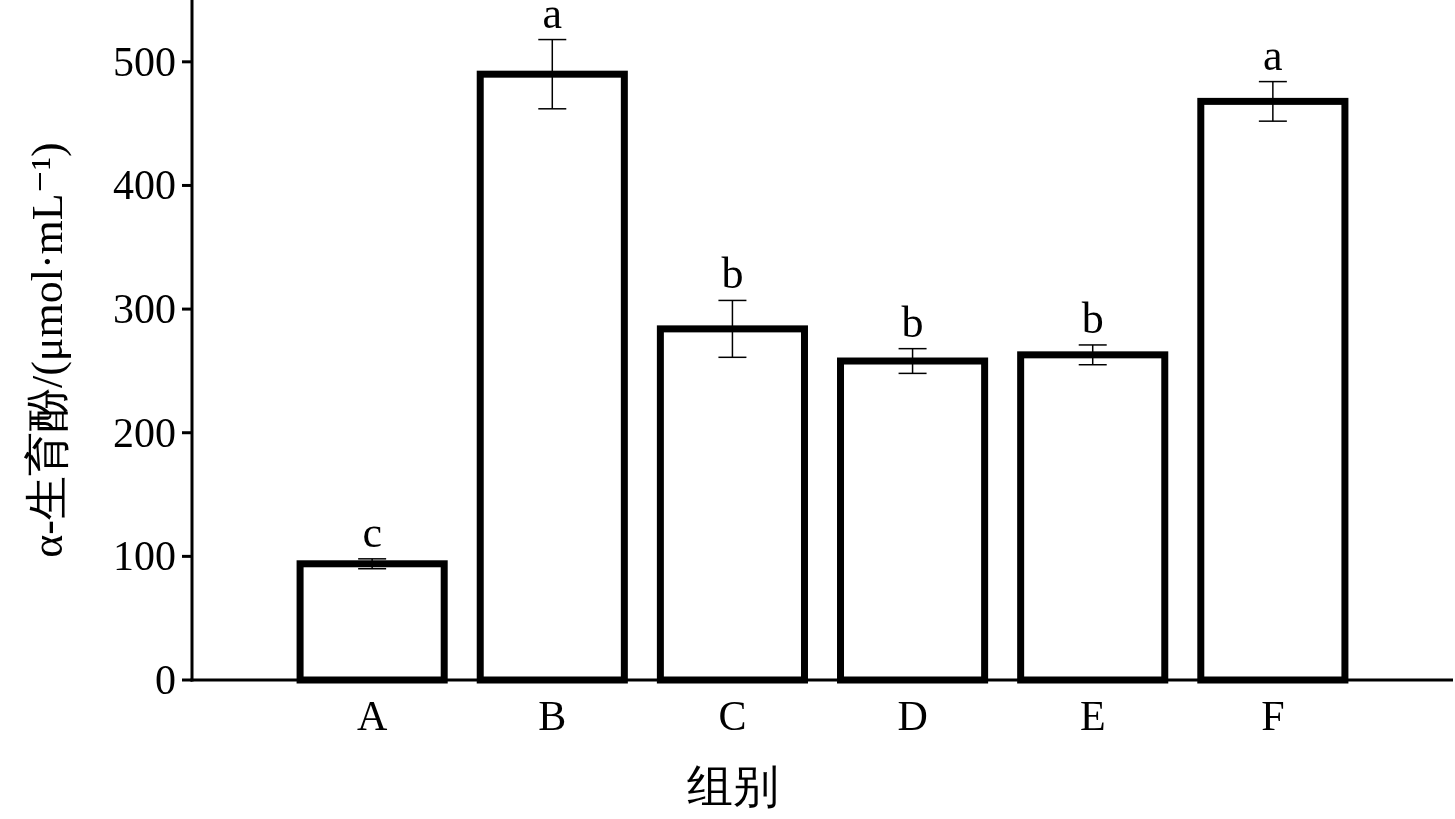 The height and width of the screenshot is (819, 1455). Describe the element at coordinates (144, 309) in the screenshot. I see `y-tick-label: 300` at that location.